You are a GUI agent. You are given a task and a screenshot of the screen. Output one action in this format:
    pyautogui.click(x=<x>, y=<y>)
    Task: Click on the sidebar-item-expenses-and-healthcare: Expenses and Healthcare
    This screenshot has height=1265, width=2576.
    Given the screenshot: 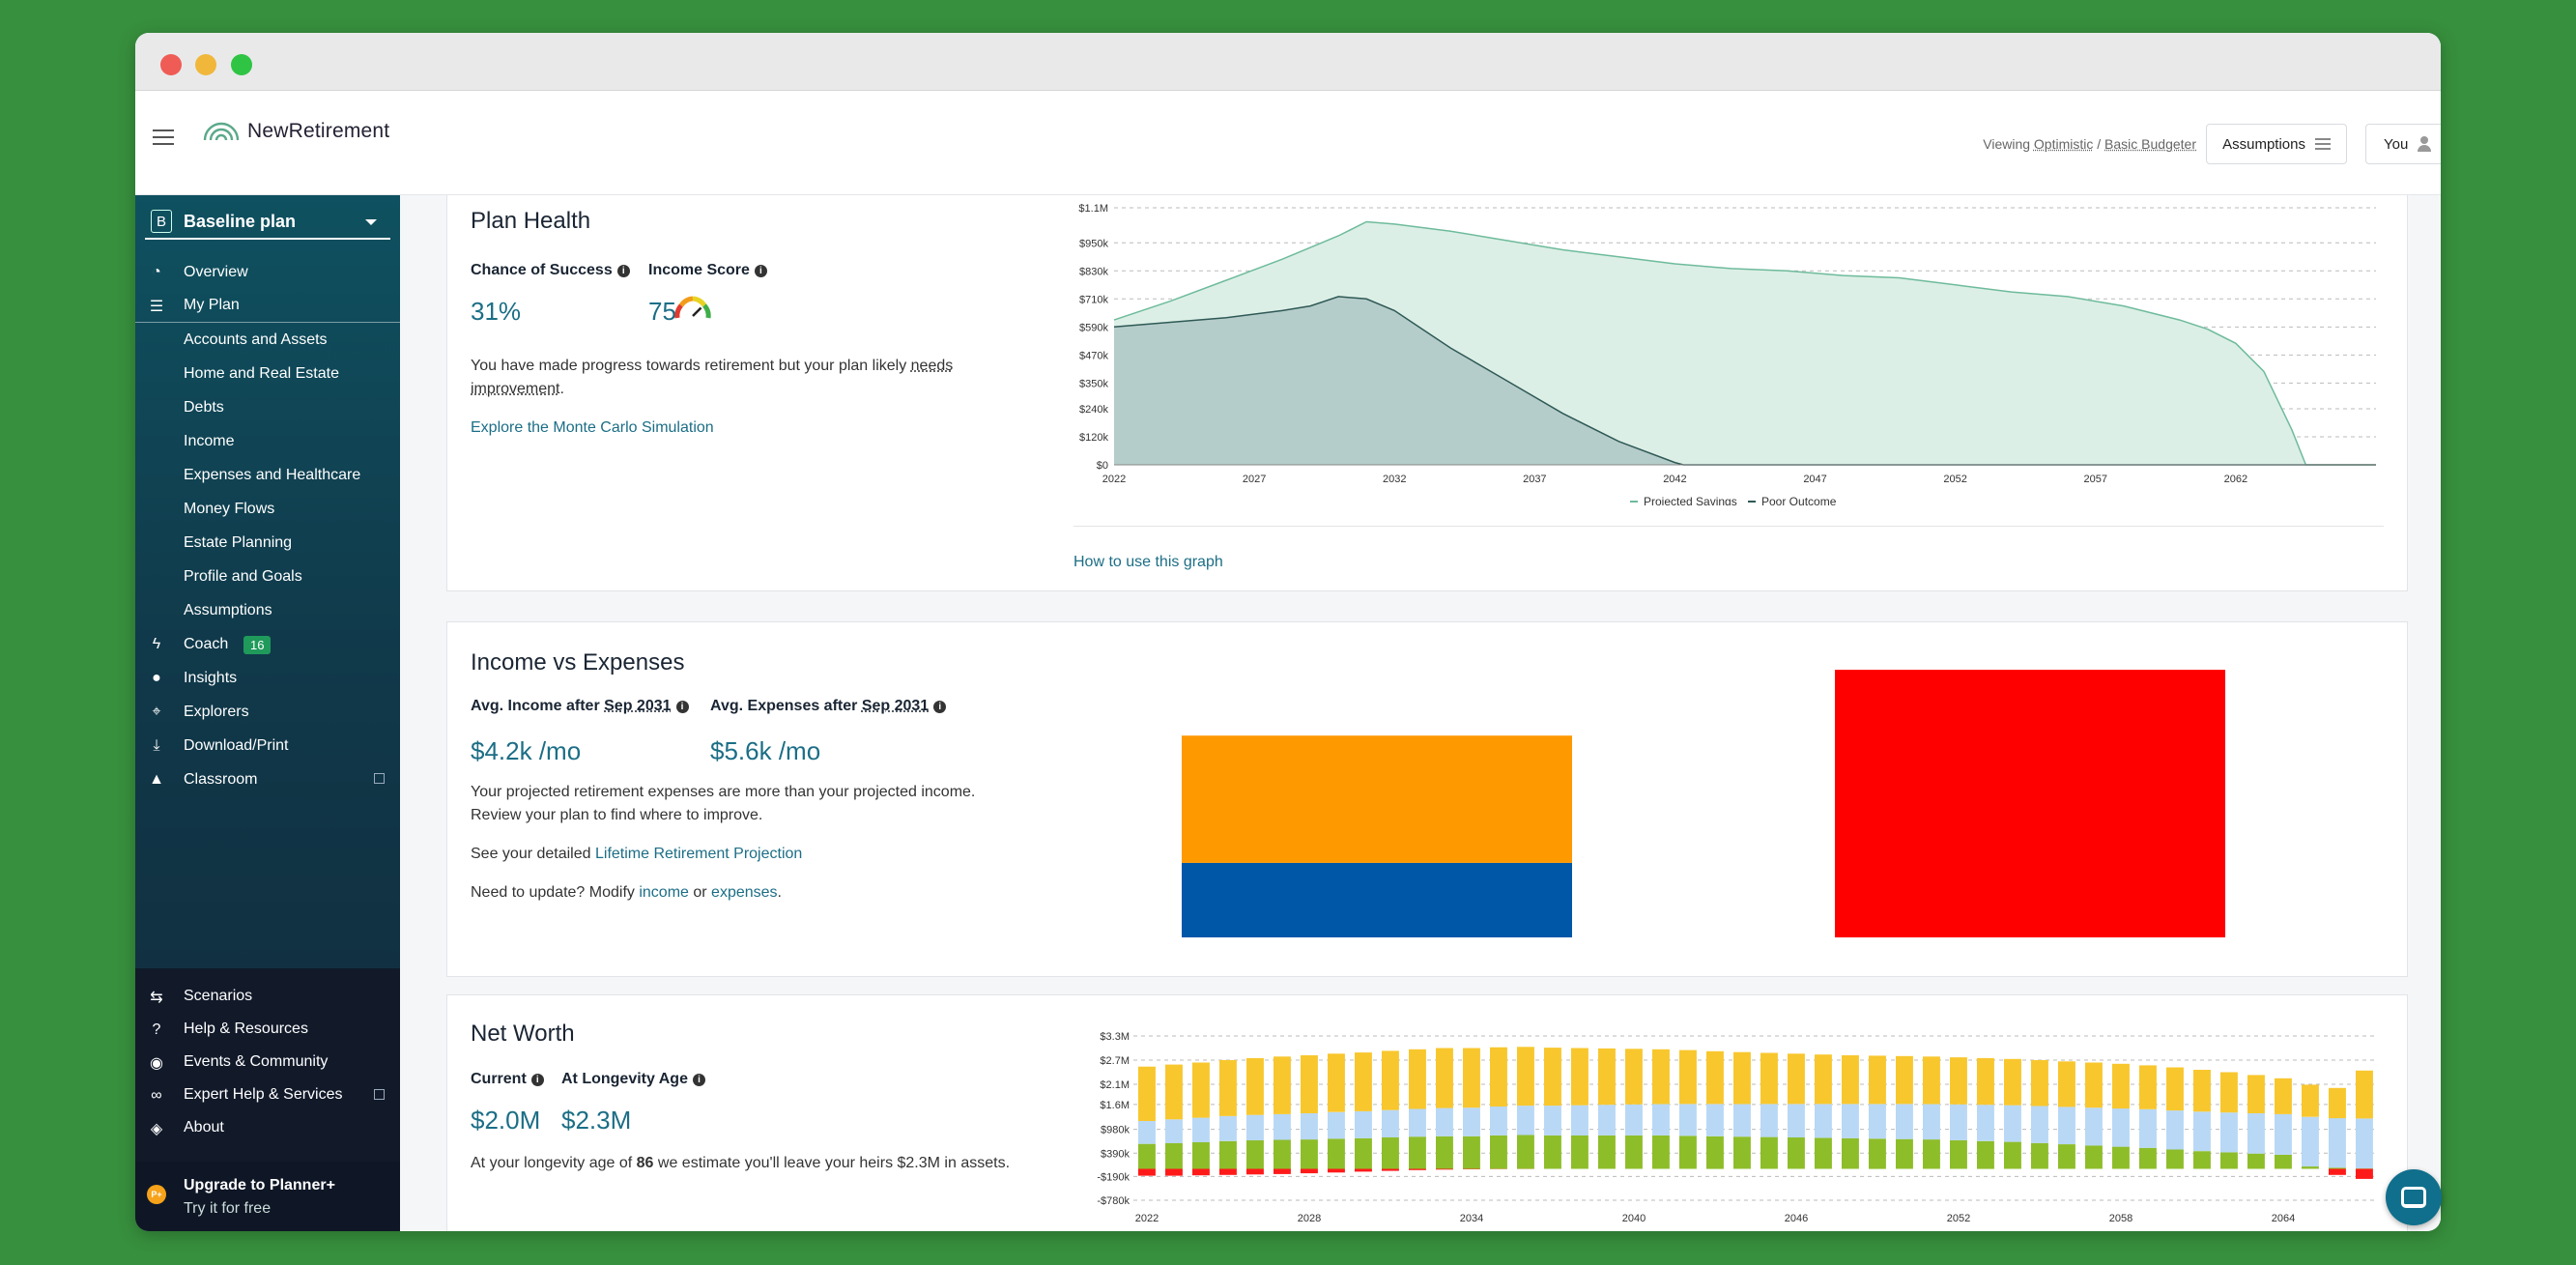 What is the action you would take?
    pyautogui.click(x=268, y=475)
    